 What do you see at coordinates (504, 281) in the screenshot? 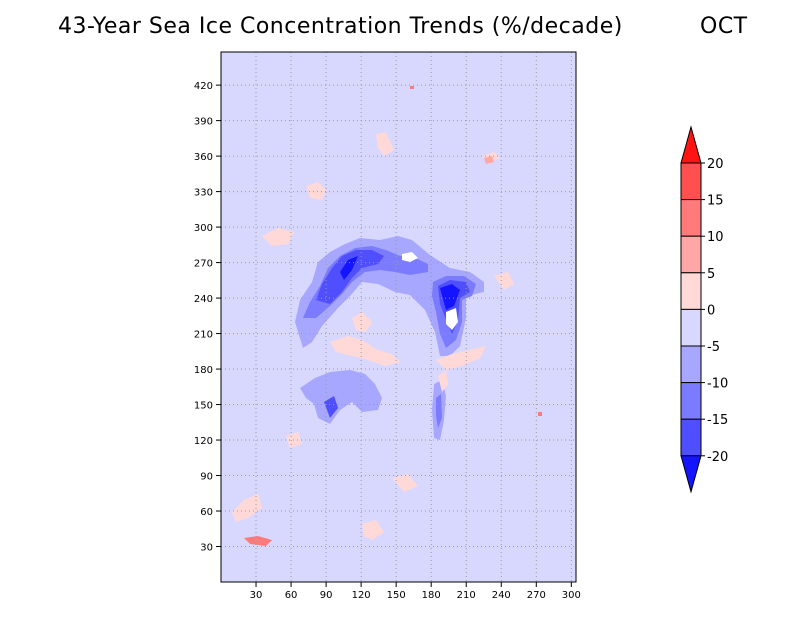
I see `positive-patch-far-east` at bounding box center [504, 281].